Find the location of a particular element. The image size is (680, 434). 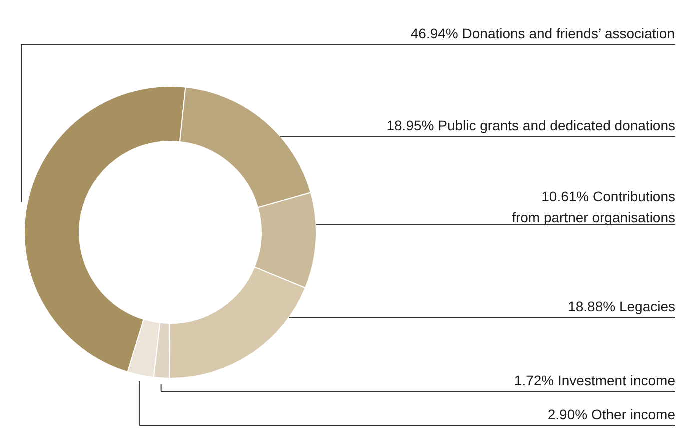

slice-label: 18.95% Public grants and dedicated donations is located at coordinates (531, 126).